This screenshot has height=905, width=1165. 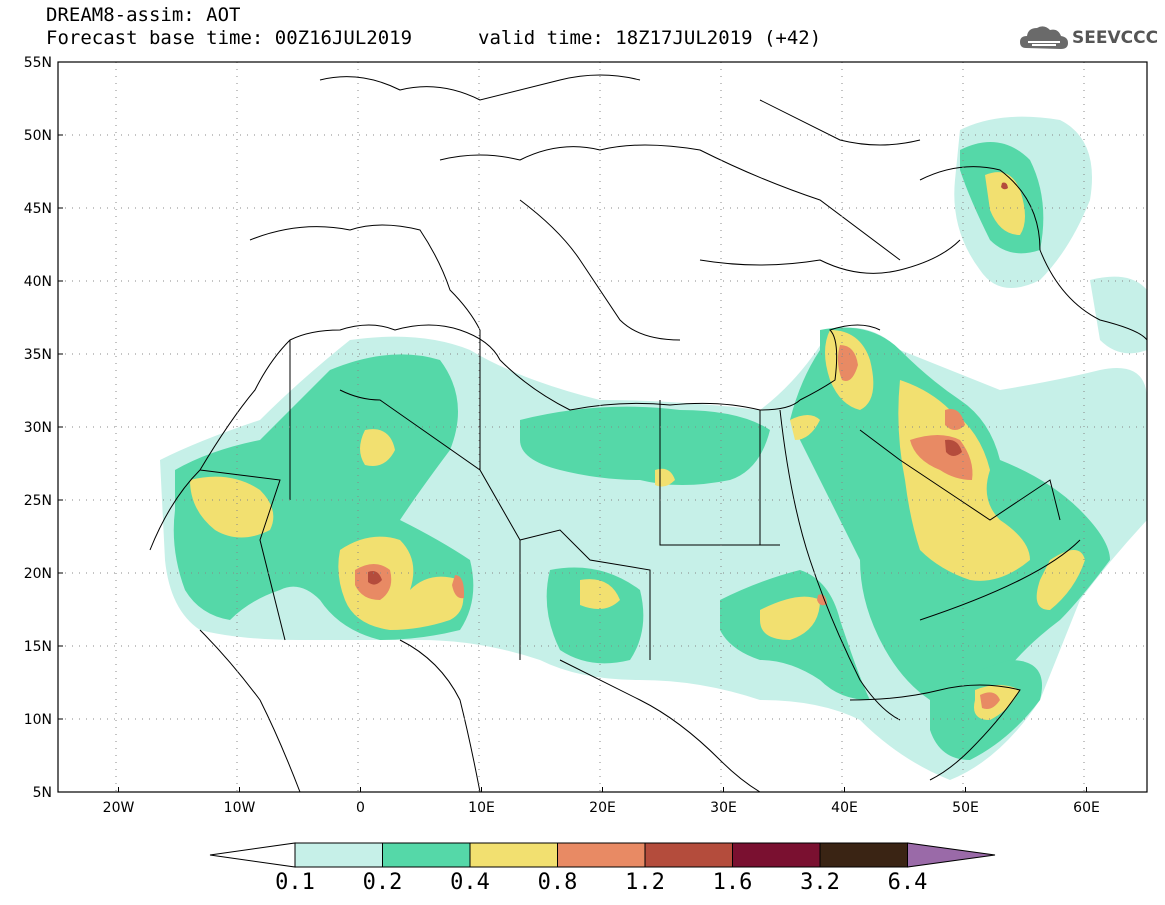 What do you see at coordinates (38, 63) in the screenshot?
I see `latitude-label: 55N` at bounding box center [38, 63].